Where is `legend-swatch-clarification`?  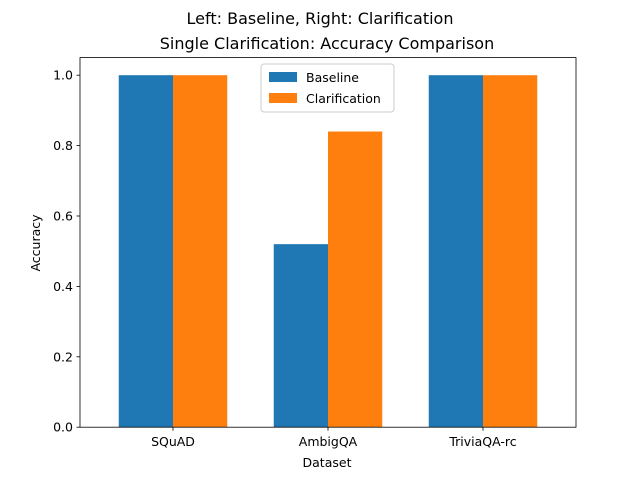
legend-swatch-clarification is located at coordinates (283, 98).